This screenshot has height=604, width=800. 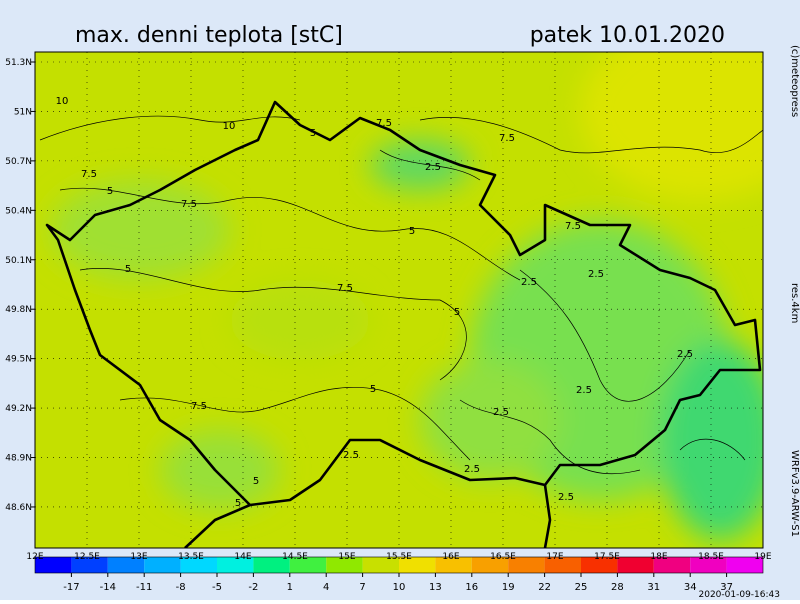 I want to click on lon-label: 18.5E, so click(x=711, y=557).